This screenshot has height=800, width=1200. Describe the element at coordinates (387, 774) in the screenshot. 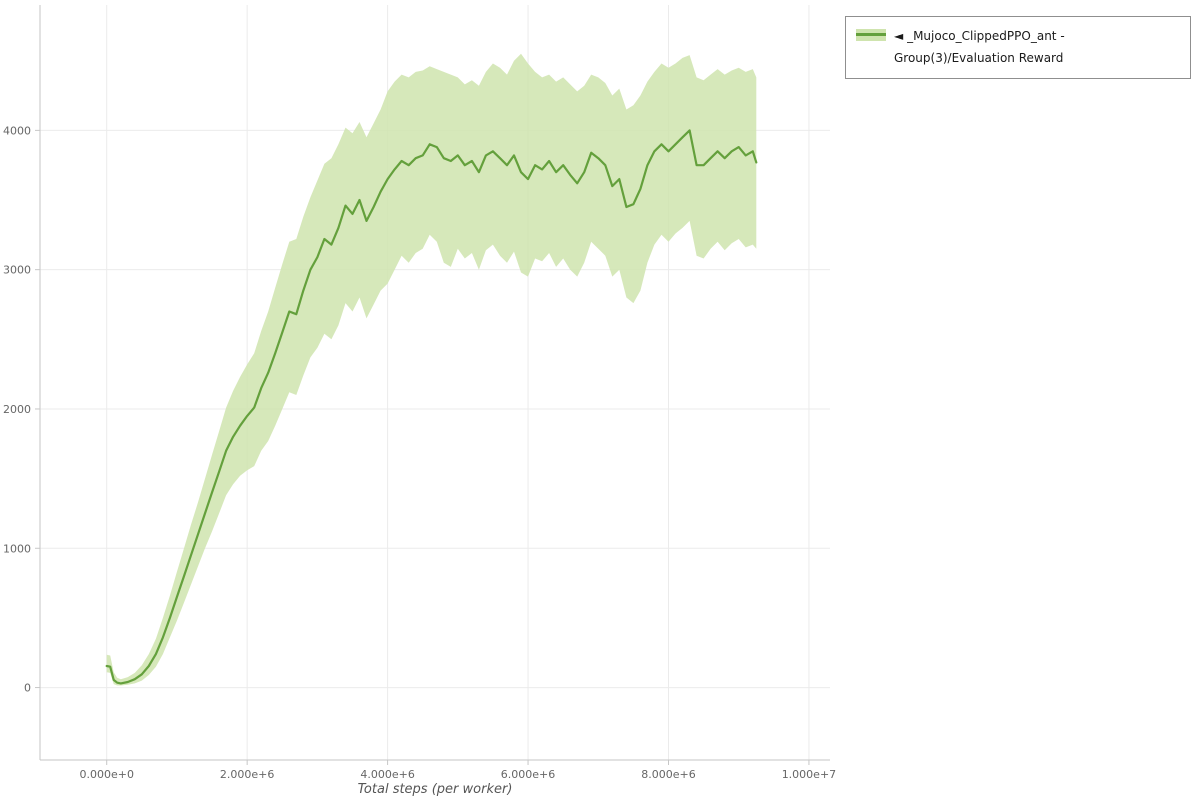

I see `x-tick-label: 4.000e+6` at that location.